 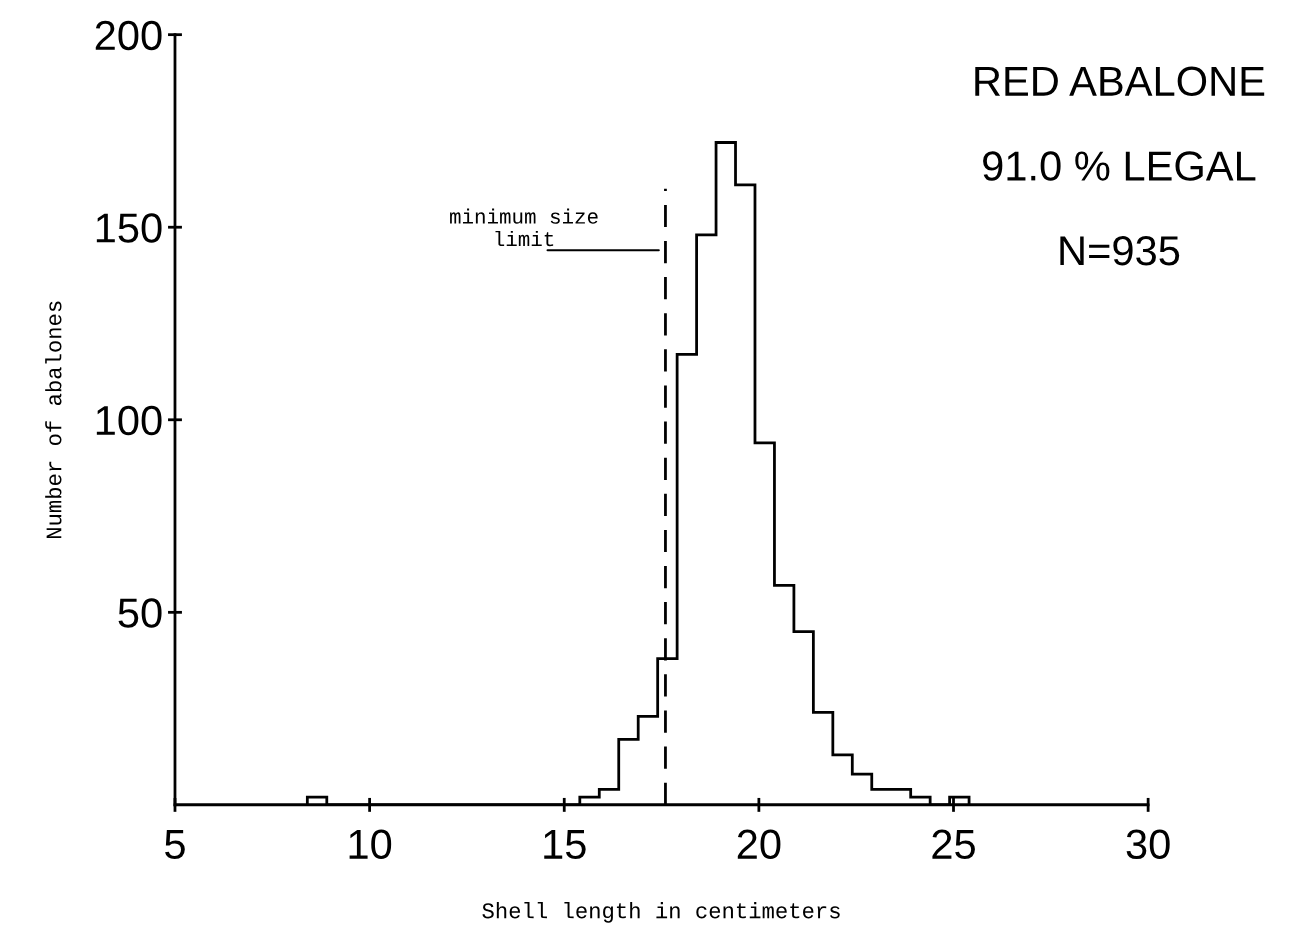 What do you see at coordinates (140, 613) in the screenshot?
I see `y-tick-label: 50` at bounding box center [140, 613].